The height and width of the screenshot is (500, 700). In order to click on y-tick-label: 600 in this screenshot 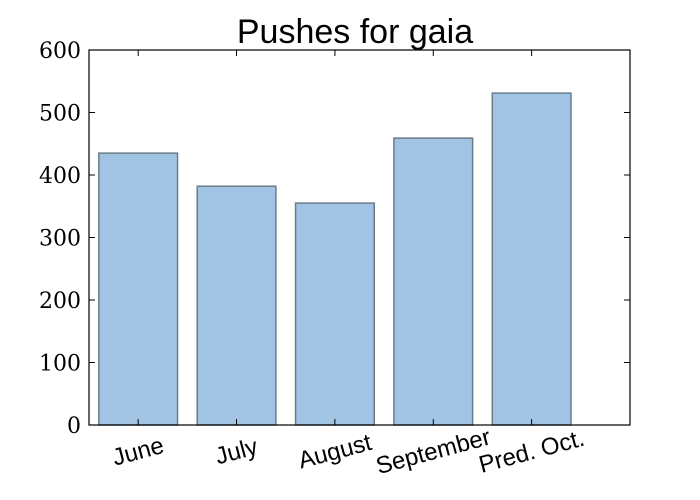, I will do `click(60, 51)`.